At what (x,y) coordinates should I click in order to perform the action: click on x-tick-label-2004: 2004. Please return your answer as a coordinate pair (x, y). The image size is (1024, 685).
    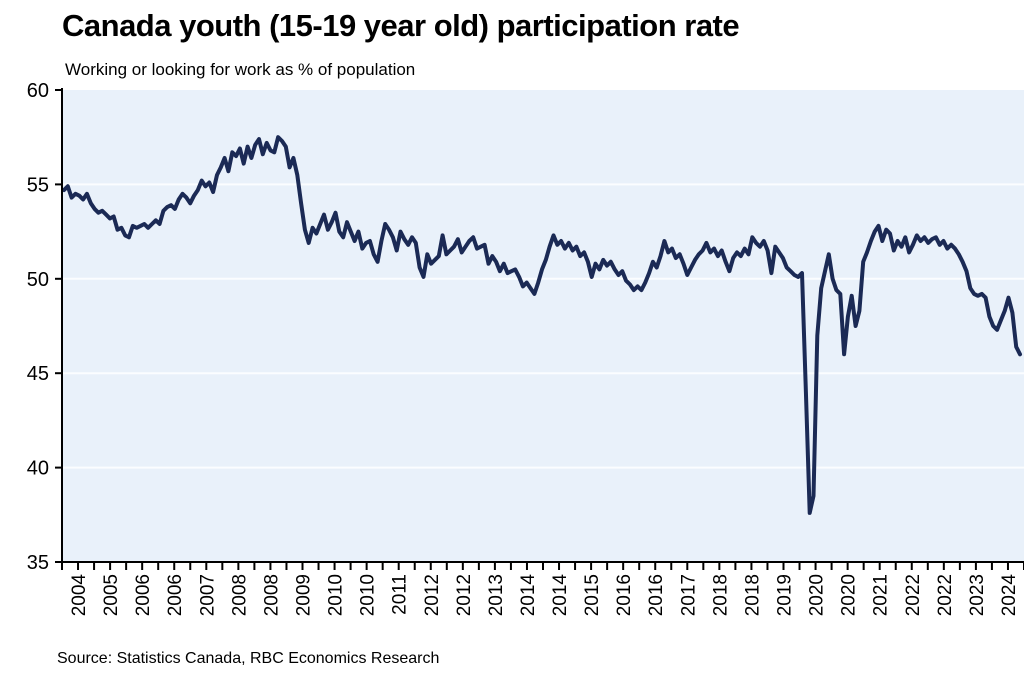
    Looking at the image, I should click on (79, 595).